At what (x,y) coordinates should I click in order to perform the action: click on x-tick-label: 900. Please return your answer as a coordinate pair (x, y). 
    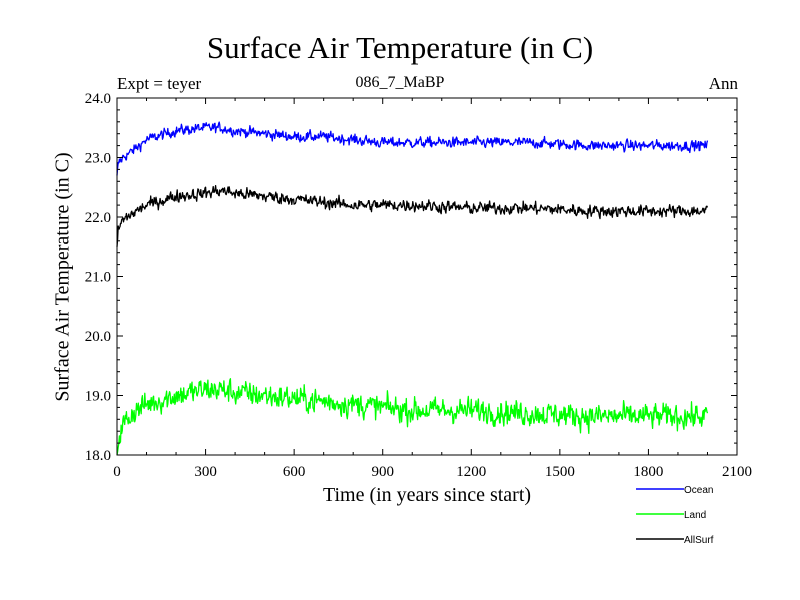
    Looking at the image, I should click on (382, 472).